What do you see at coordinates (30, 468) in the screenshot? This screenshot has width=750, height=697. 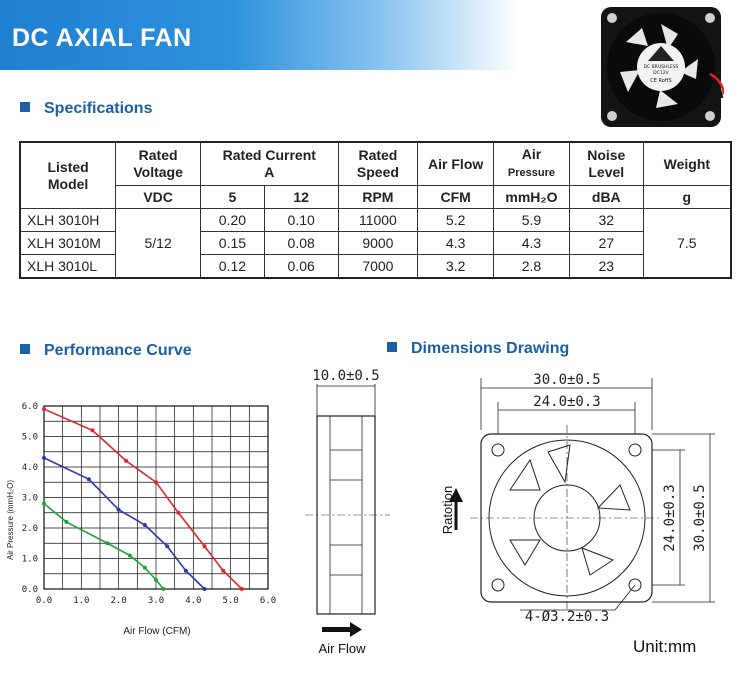 I see `y-tick-label: 4.0` at bounding box center [30, 468].